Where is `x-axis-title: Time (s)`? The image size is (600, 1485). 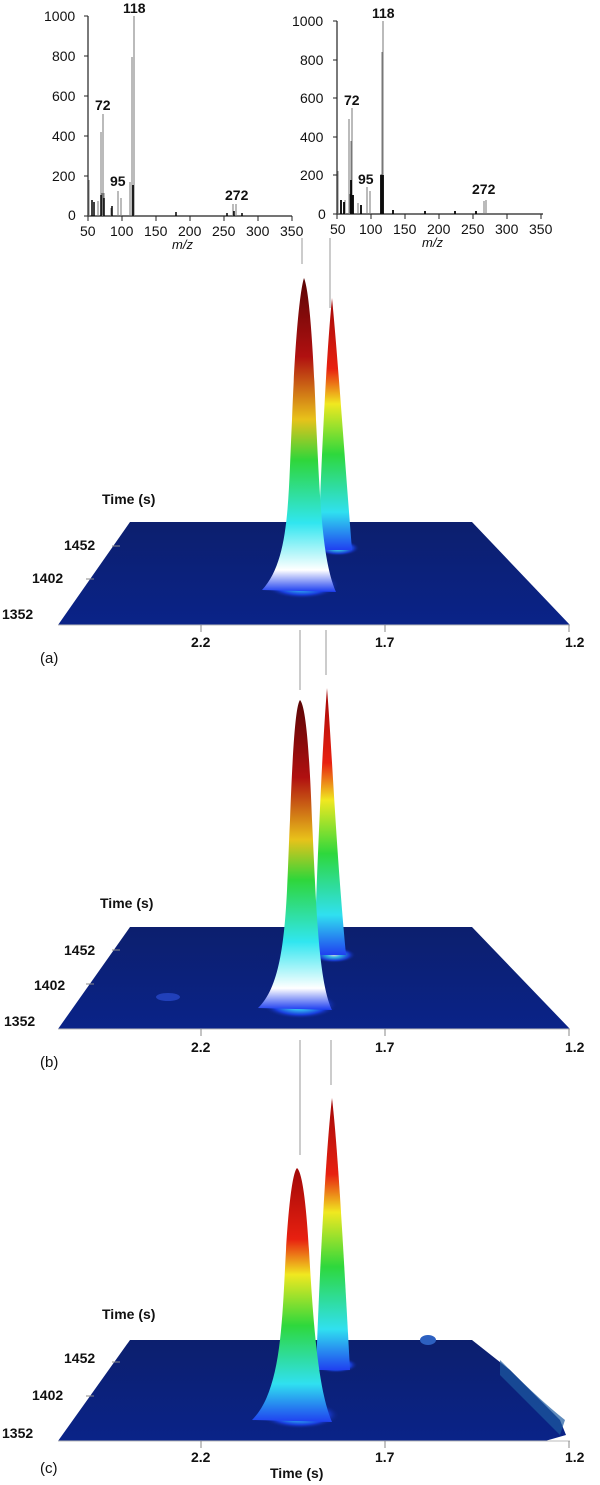 x-axis-title: Time (s) is located at coordinates (297, 1473).